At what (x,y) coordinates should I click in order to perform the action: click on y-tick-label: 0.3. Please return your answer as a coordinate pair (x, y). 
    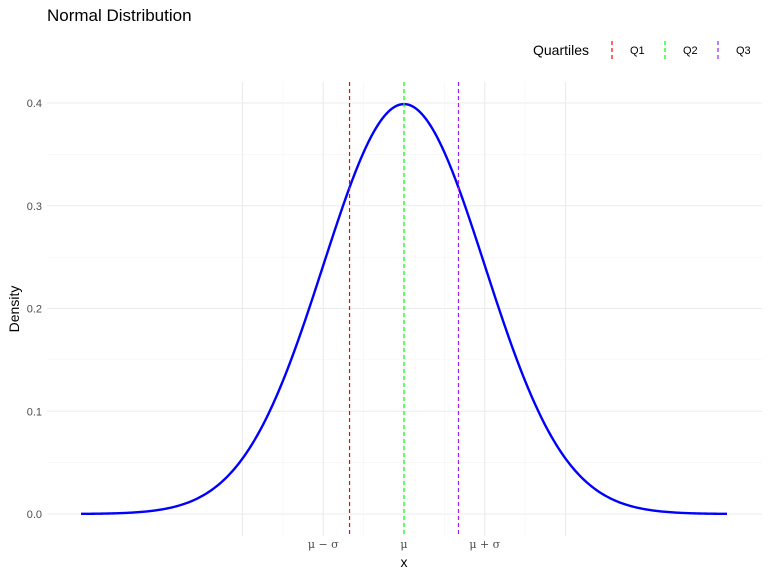
    Looking at the image, I should click on (34, 207).